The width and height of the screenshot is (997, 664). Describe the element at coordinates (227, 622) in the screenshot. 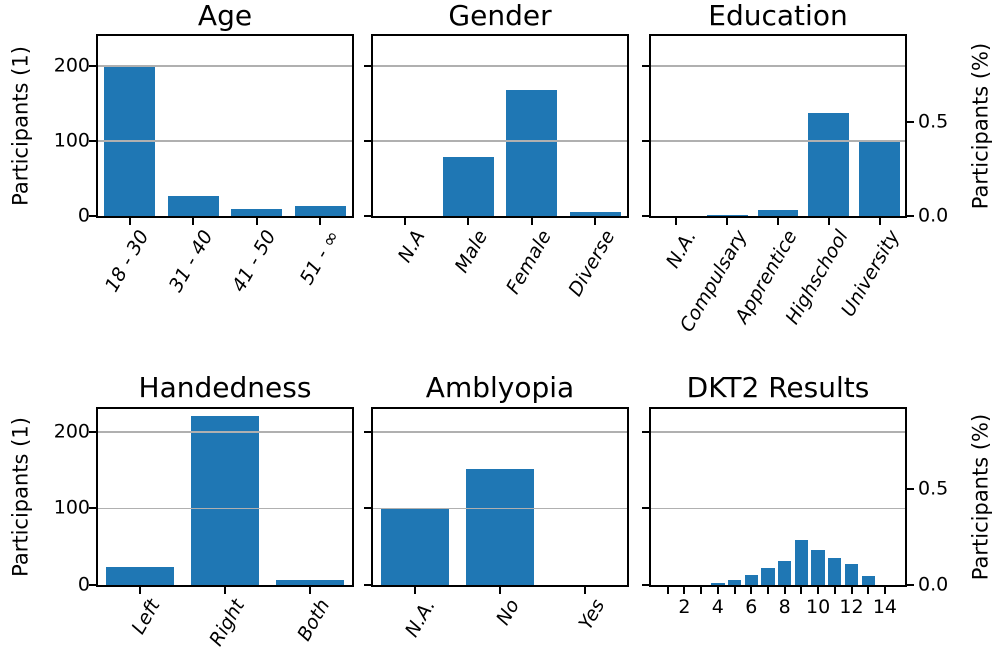

I see `x-category-label: Right` at that location.